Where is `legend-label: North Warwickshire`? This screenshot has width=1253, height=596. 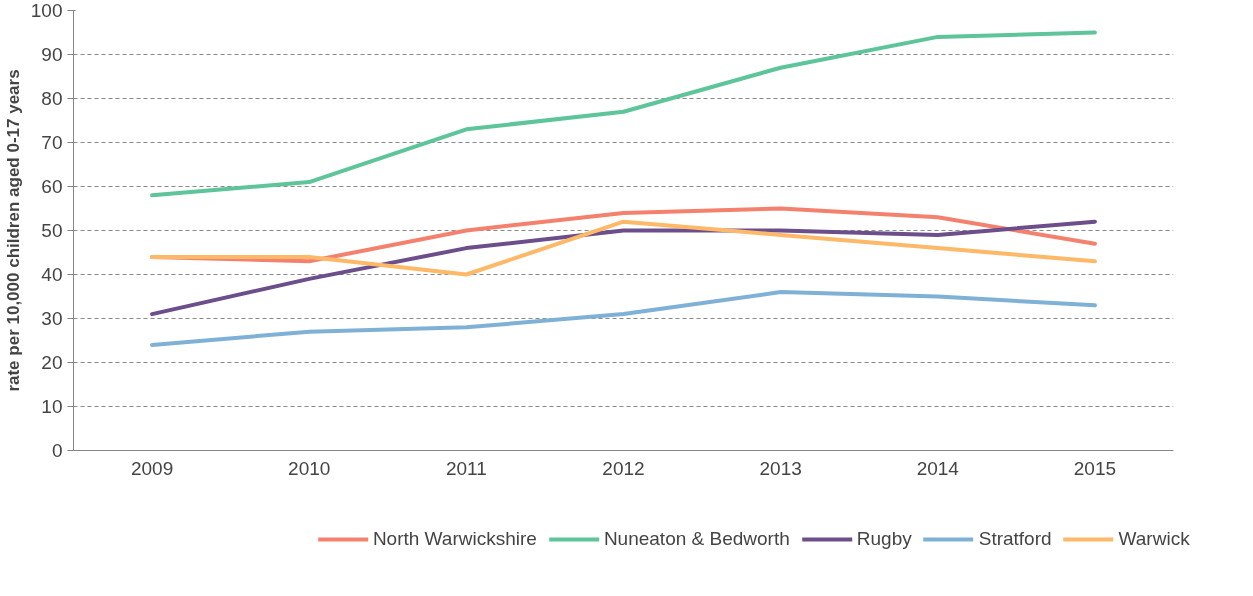
legend-label: North Warwickshire is located at coordinates (454, 538).